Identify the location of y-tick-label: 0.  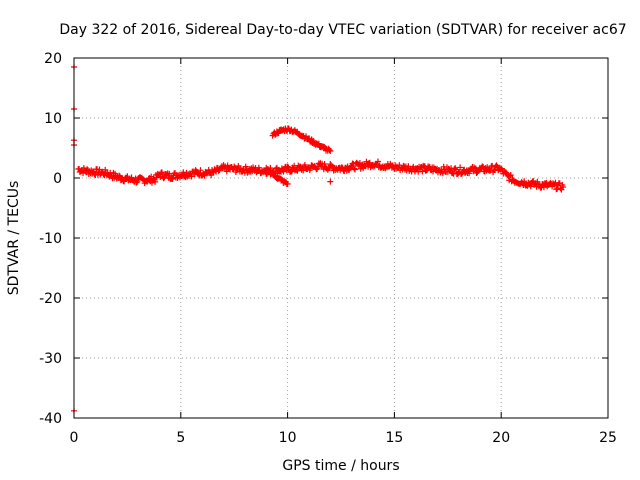
(57, 179).